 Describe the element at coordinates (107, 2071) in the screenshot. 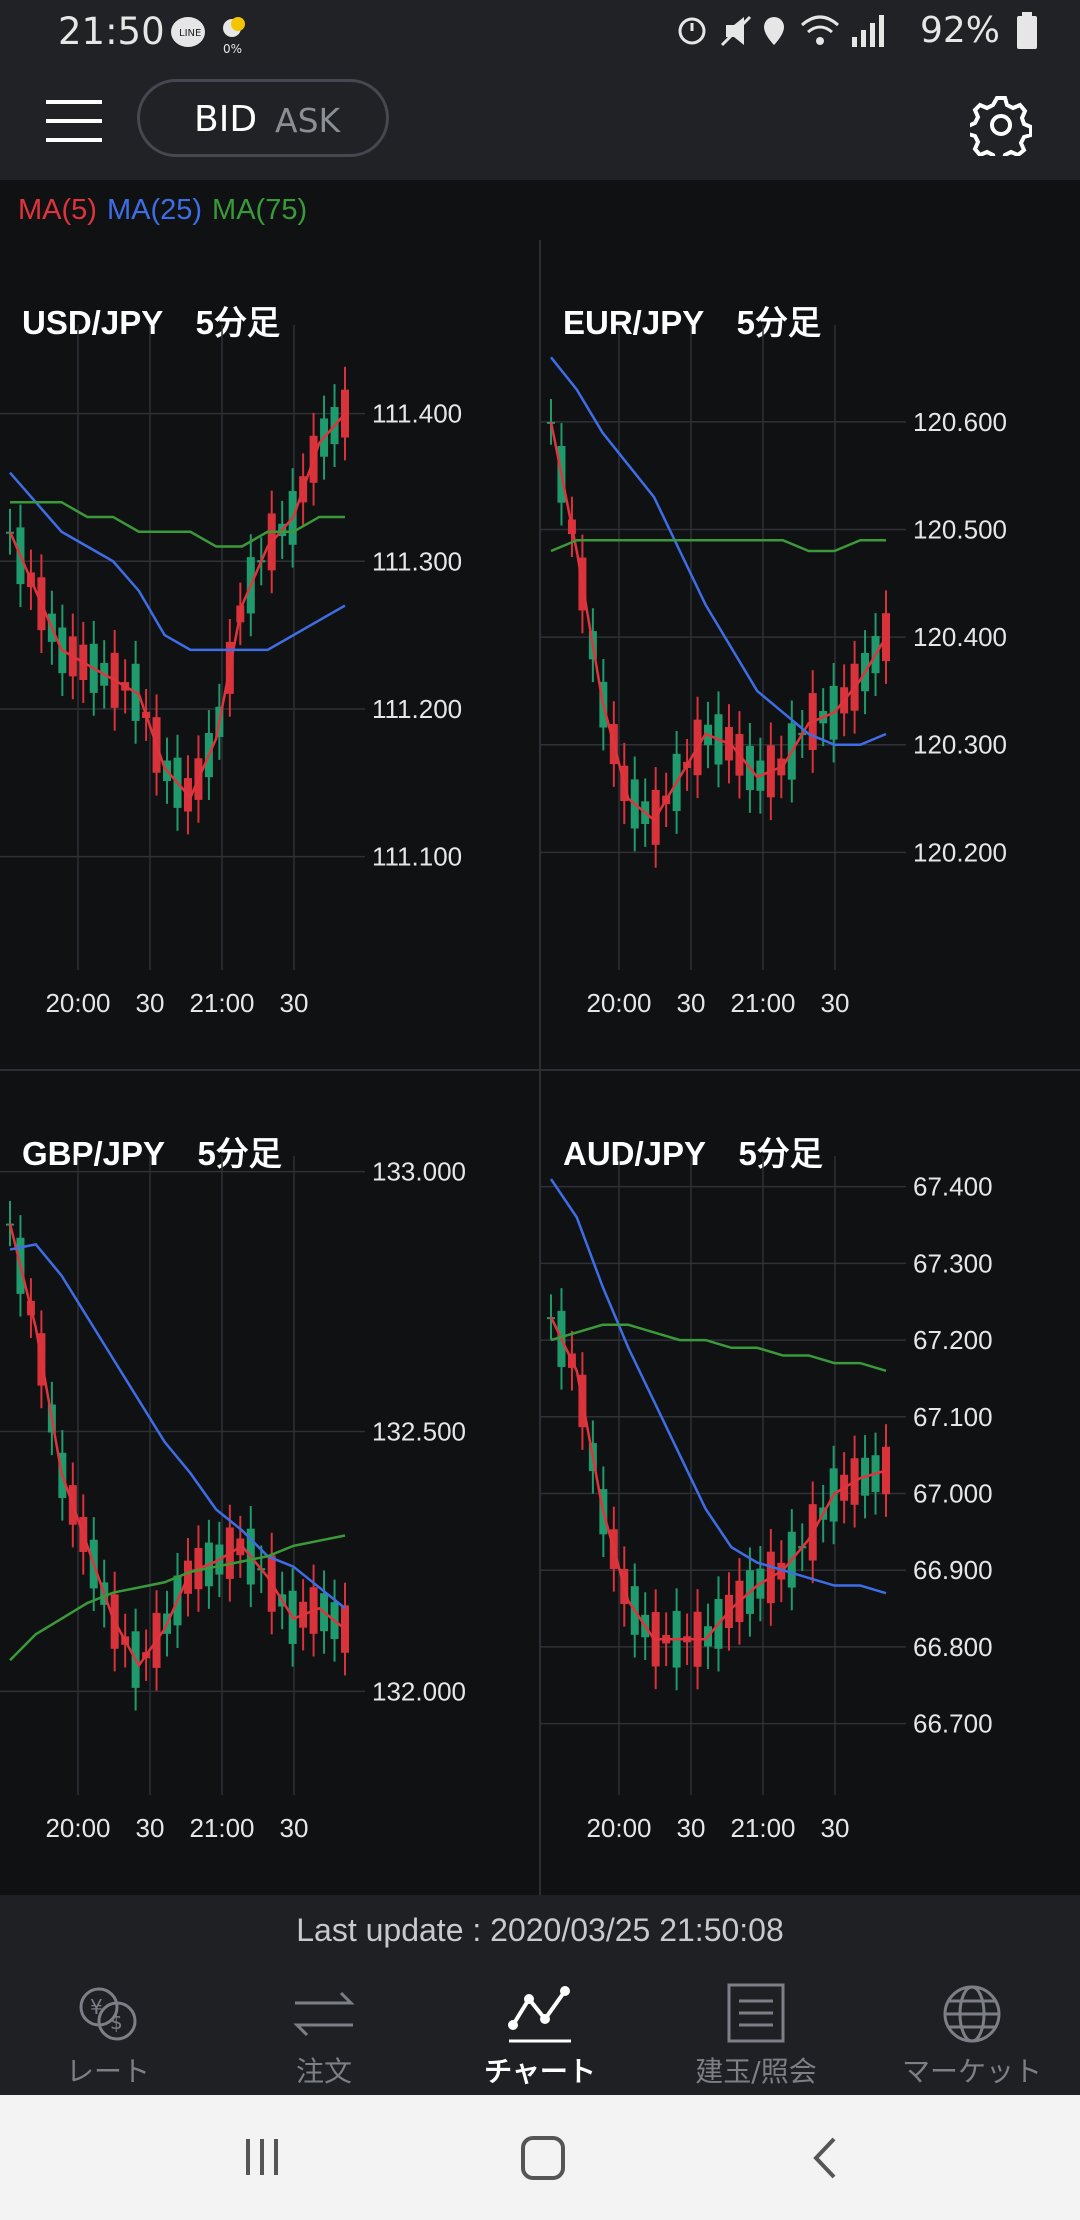

I see `nav-label: レート` at that location.